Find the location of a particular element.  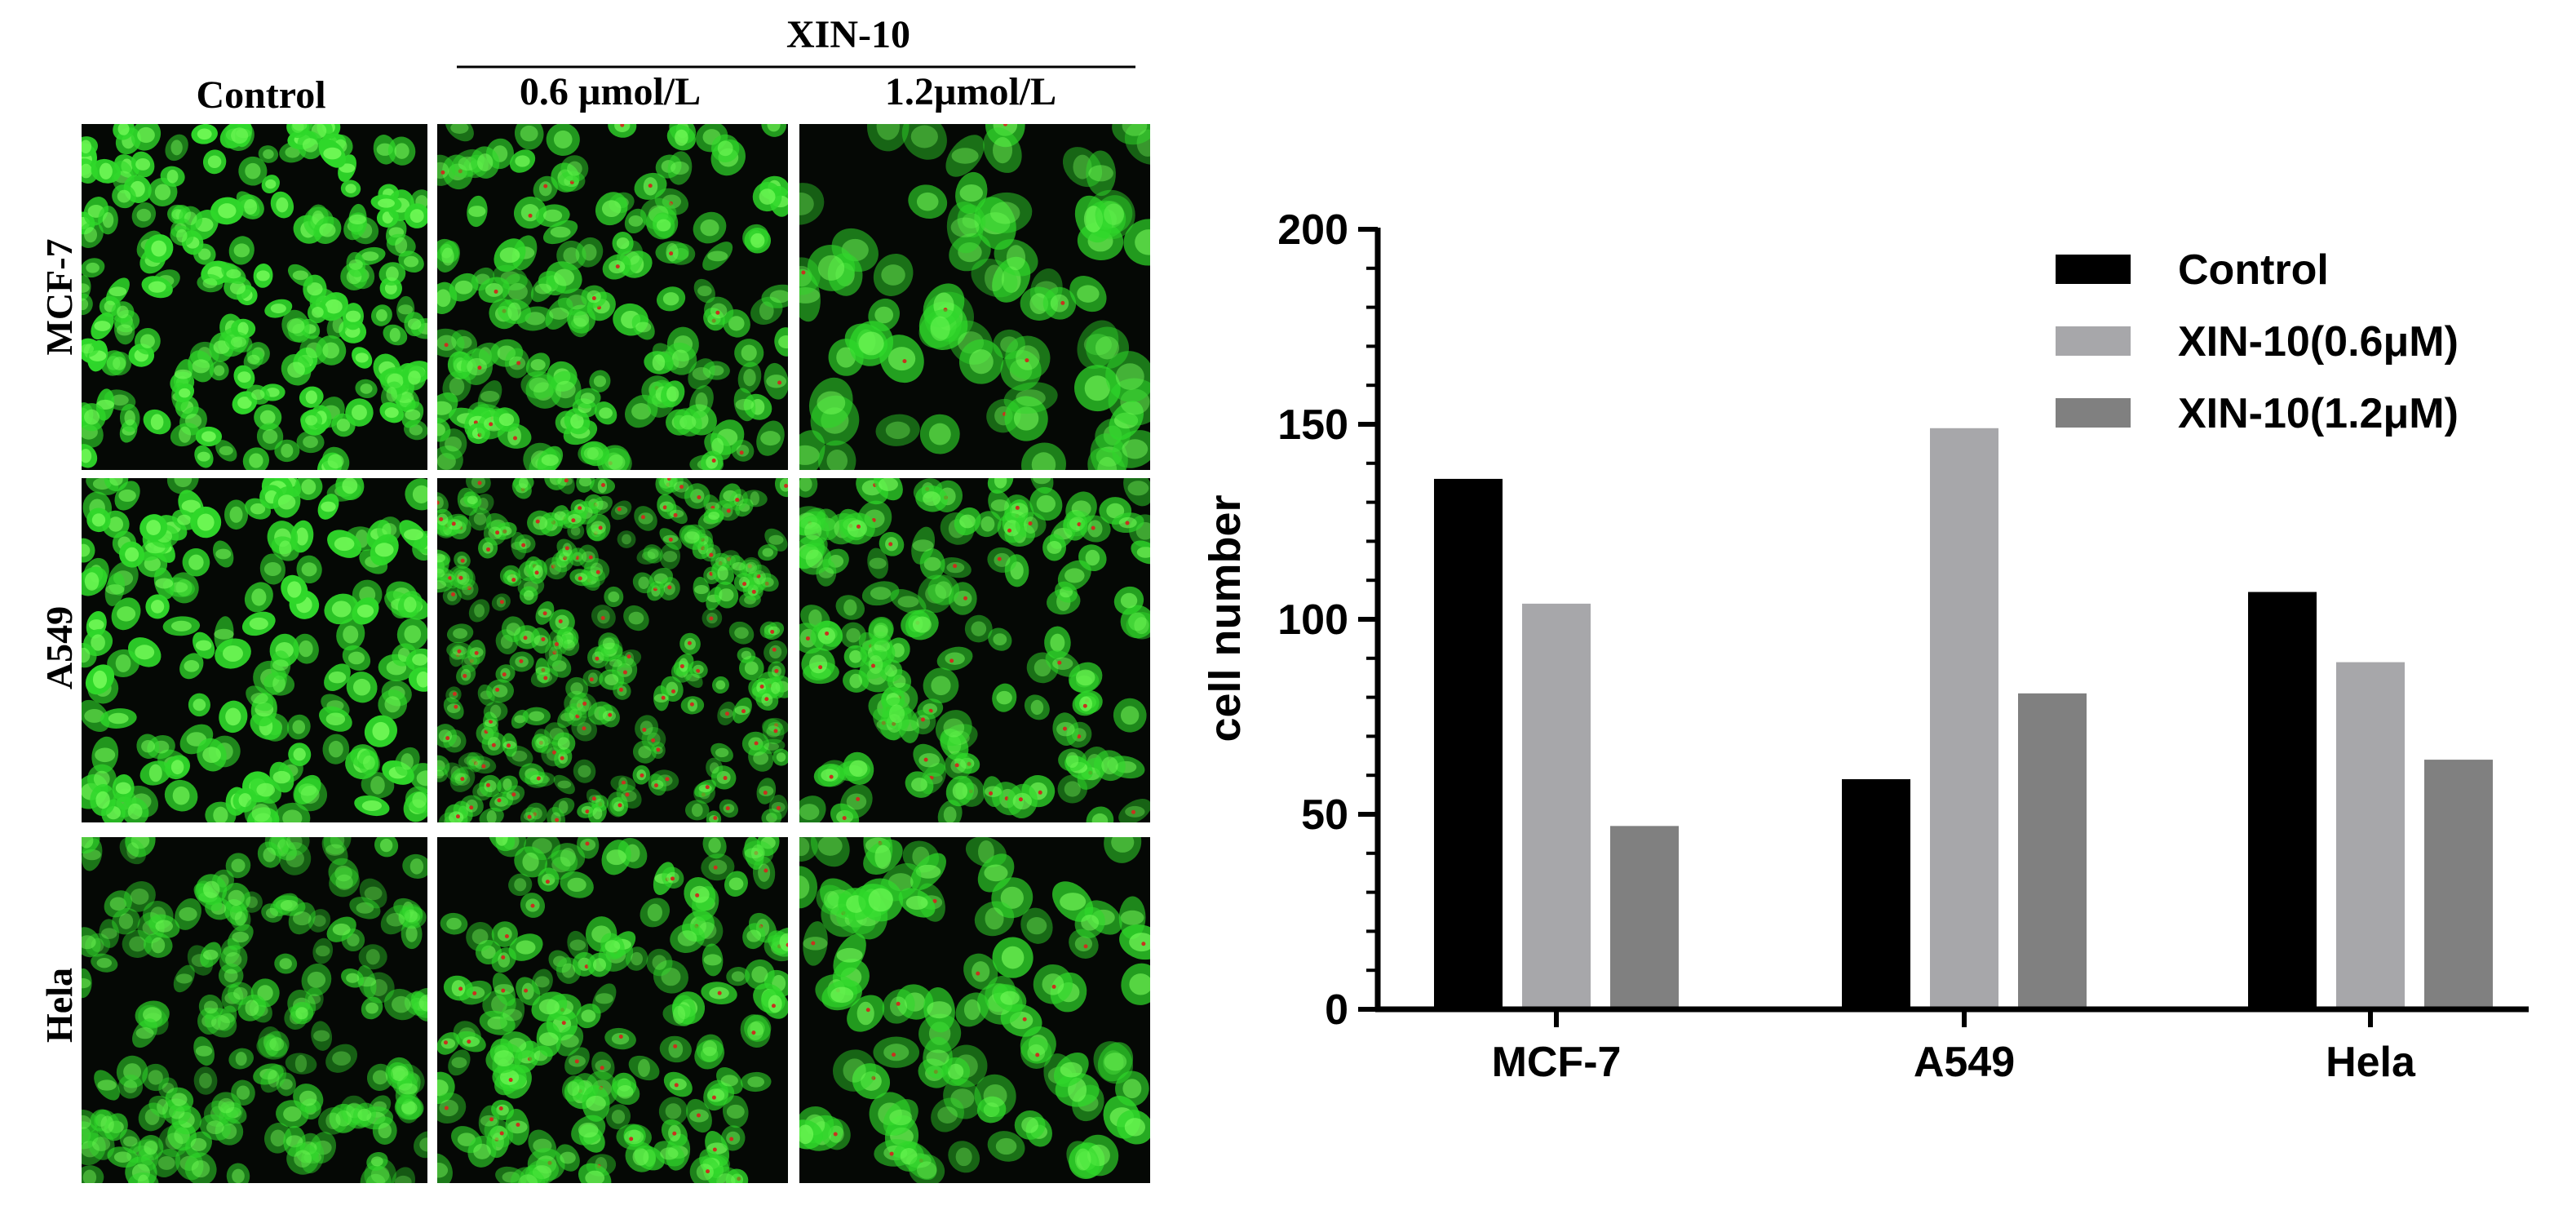

legend: Control XIN-10(0.6μM) XIN-10(1.2μM) is located at coordinates (2257, 341).